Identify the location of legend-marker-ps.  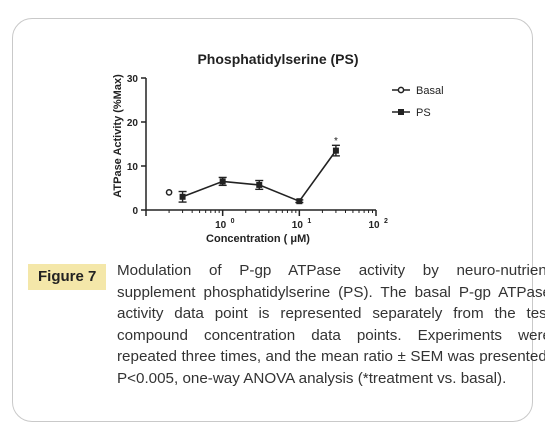
(401, 112).